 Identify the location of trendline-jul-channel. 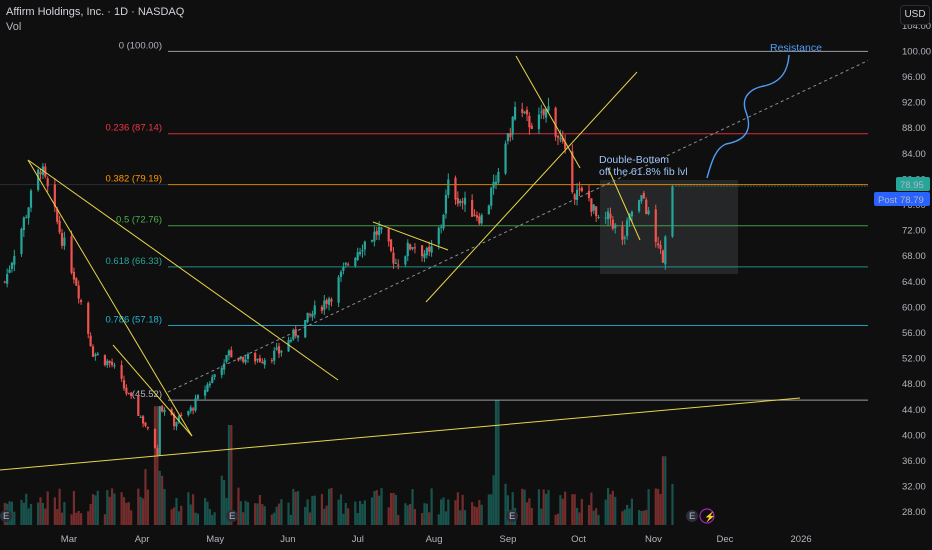
(410, 236).